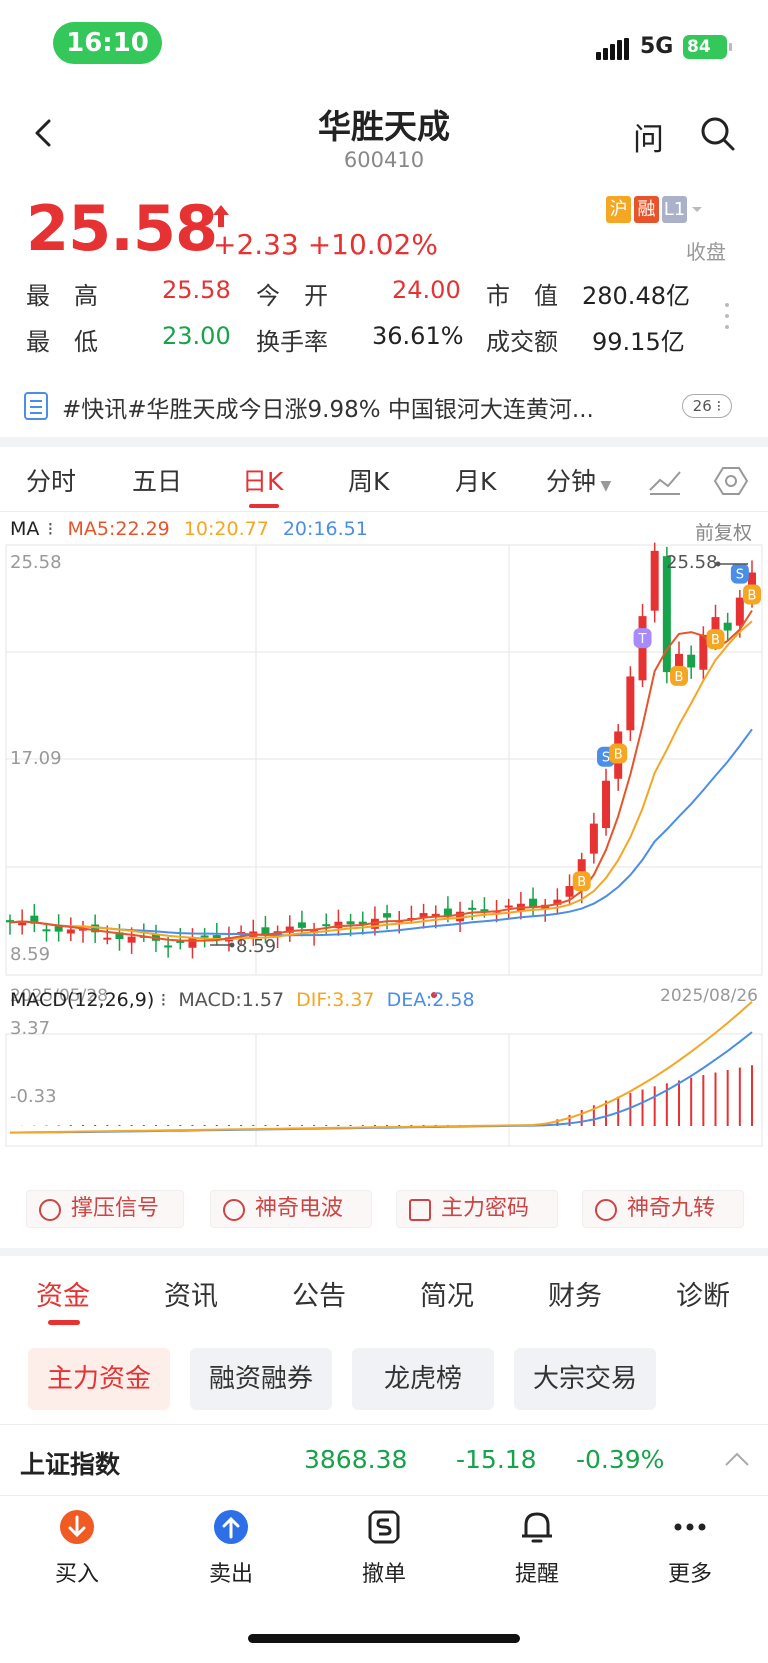 The image size is (768, 1663). What do you see at coordinates (718, 134) in the screenshot?
I see `search-icon` at bounding box center [718, 134].